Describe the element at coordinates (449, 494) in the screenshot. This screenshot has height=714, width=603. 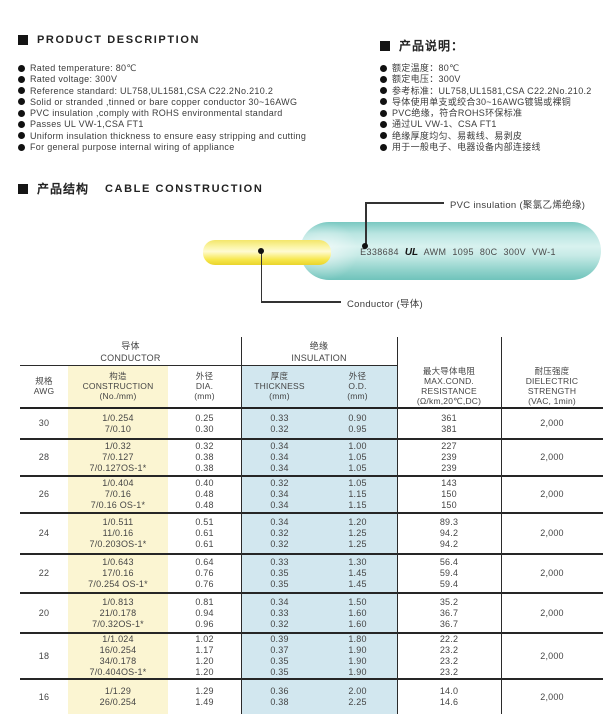
I see `cell-resistance: 143 150 150` at that location.